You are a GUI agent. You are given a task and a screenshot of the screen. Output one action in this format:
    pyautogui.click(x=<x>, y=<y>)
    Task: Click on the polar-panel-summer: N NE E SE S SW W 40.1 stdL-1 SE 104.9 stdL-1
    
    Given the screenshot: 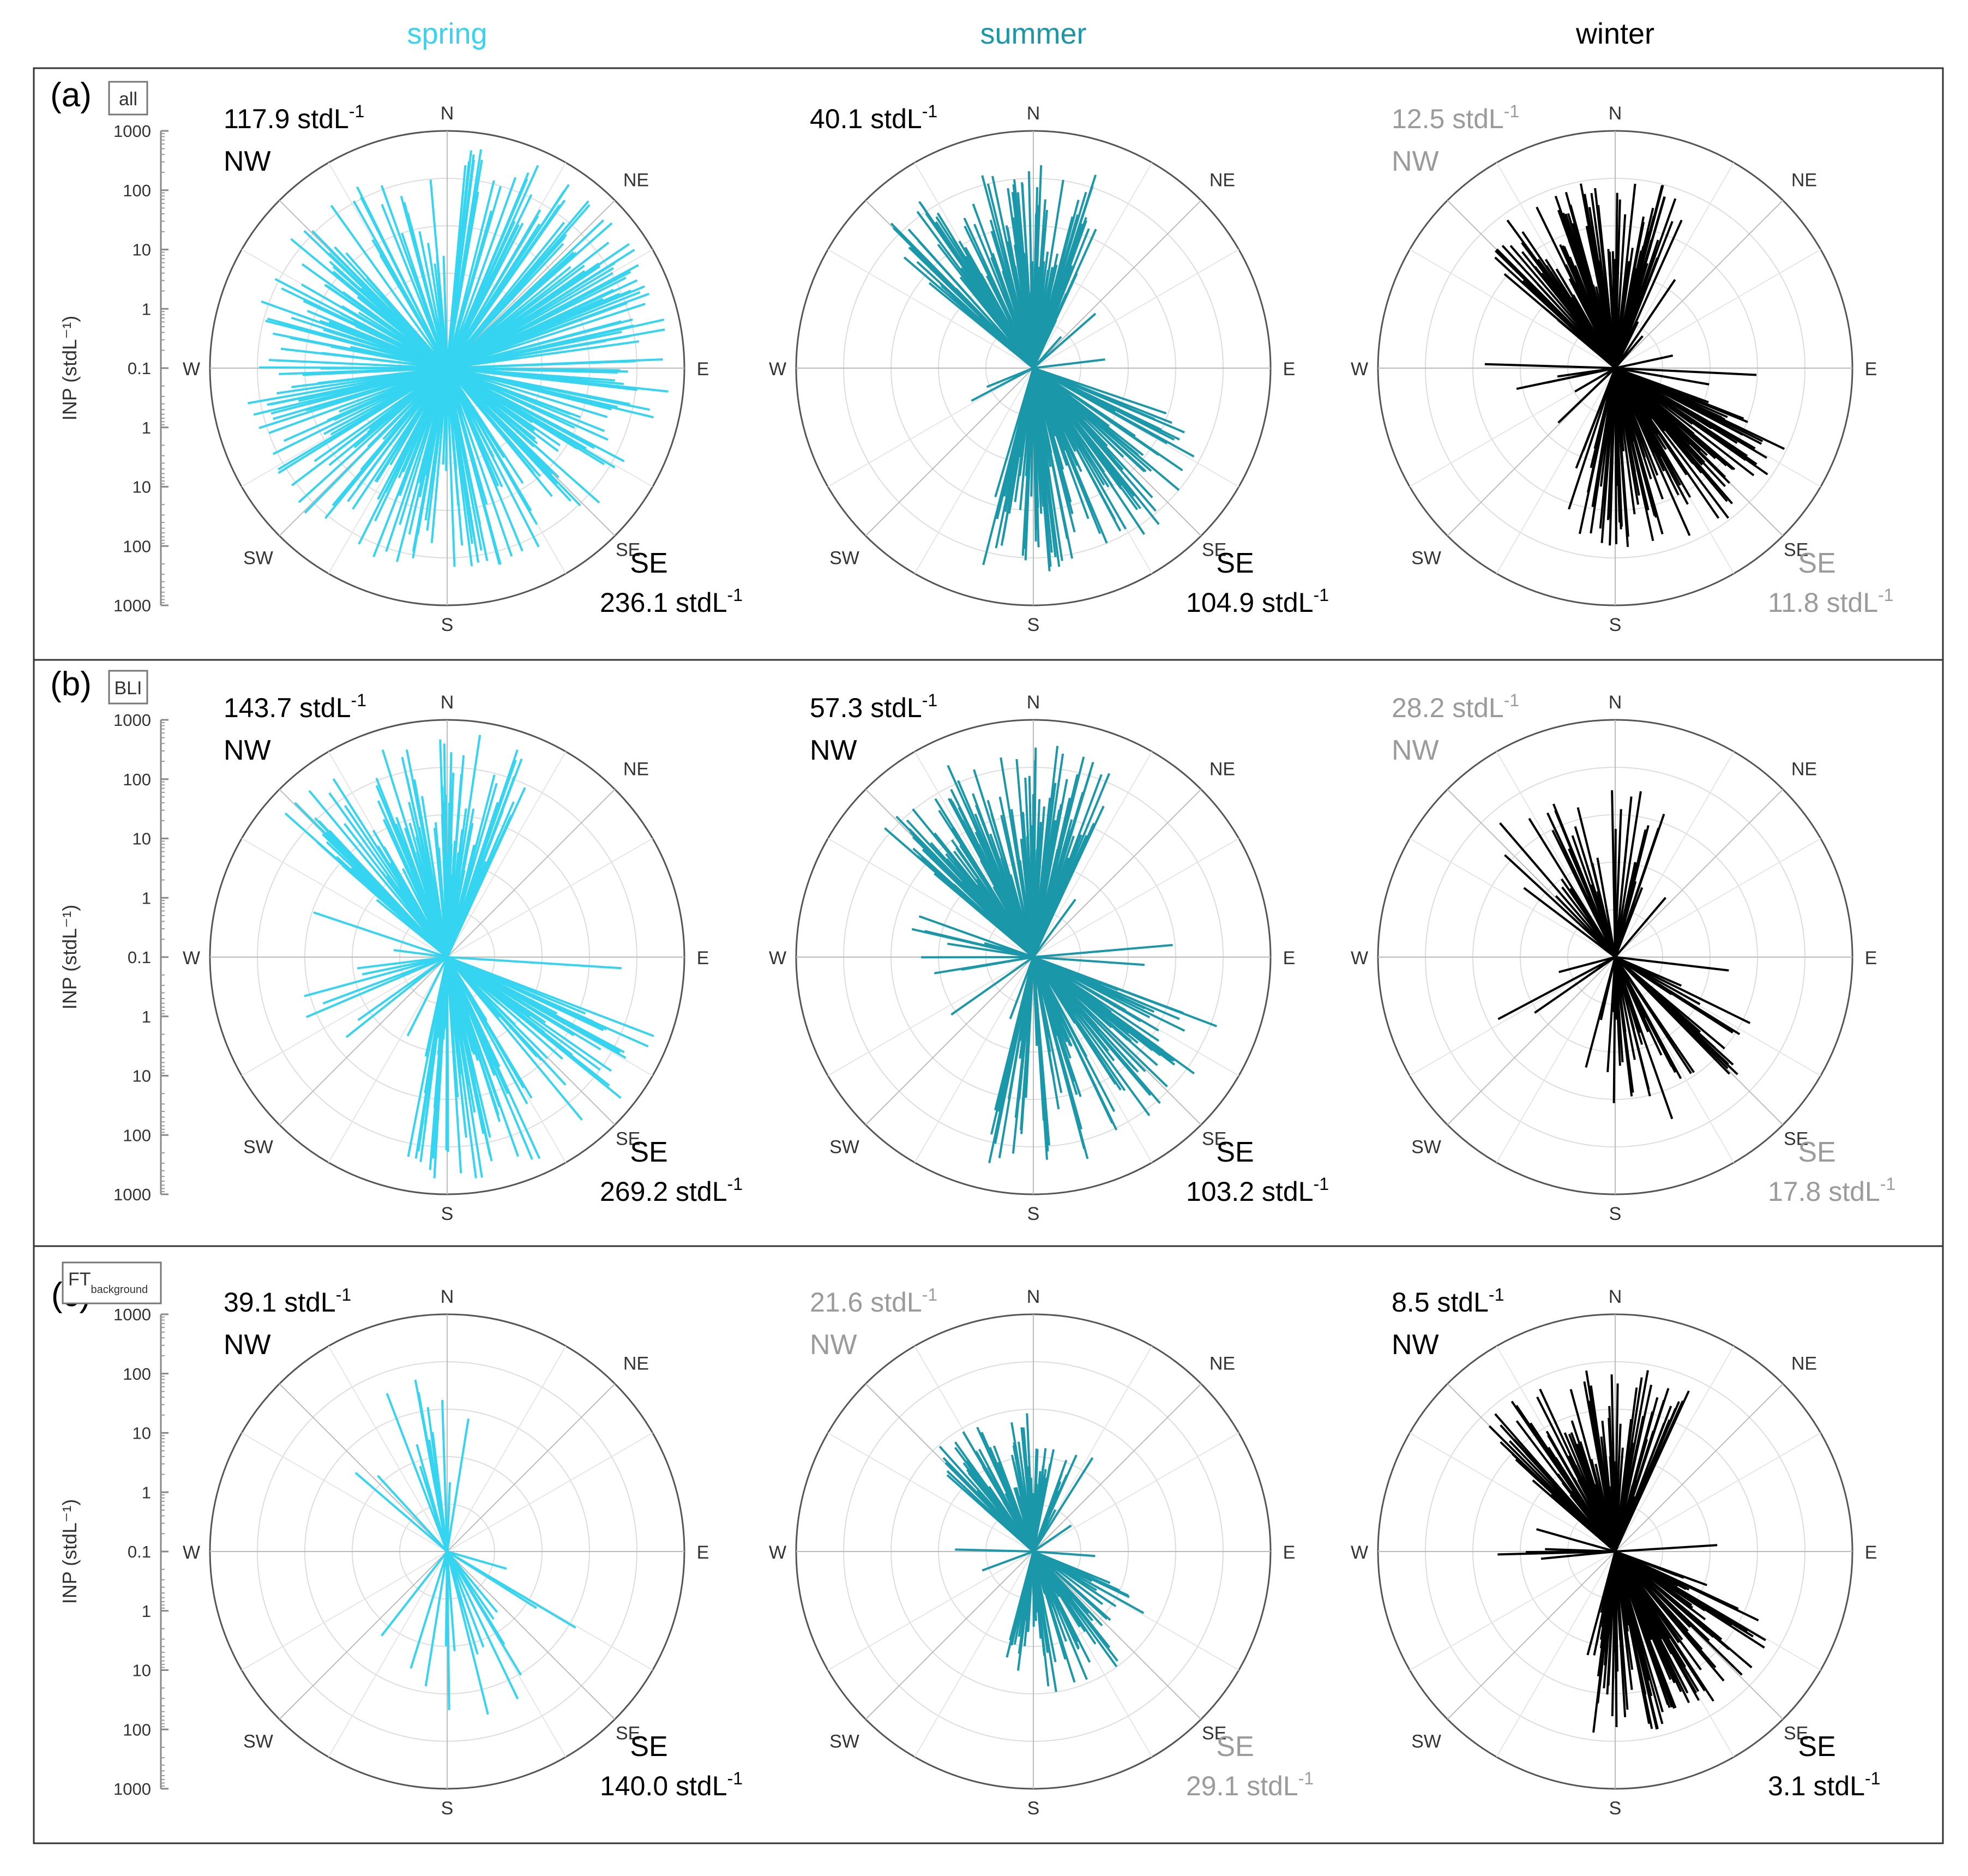 What is the action you would take?
    pyautogui.click(x=1049, y=368)
    